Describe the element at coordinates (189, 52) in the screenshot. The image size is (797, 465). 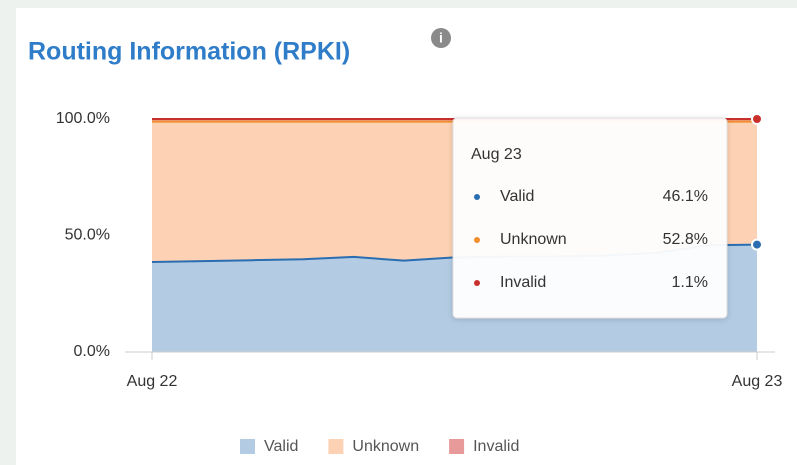
I see `chart-title: Routing Information (RPKI)` at that location.